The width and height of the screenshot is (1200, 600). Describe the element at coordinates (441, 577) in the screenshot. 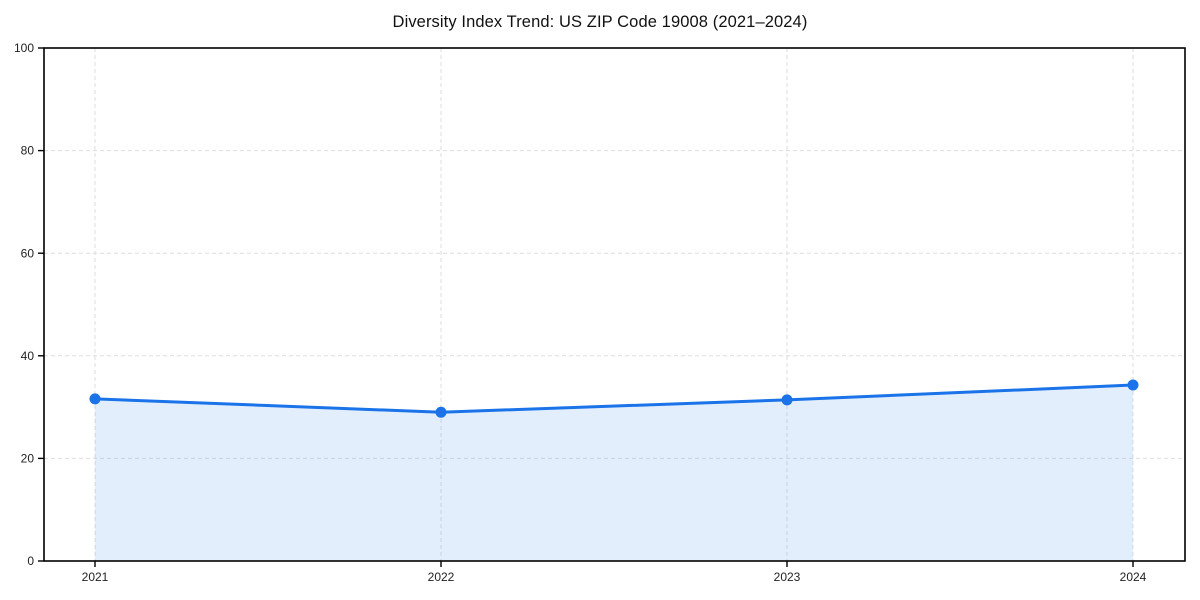

I see `x-tick-label: 2022` at that location.